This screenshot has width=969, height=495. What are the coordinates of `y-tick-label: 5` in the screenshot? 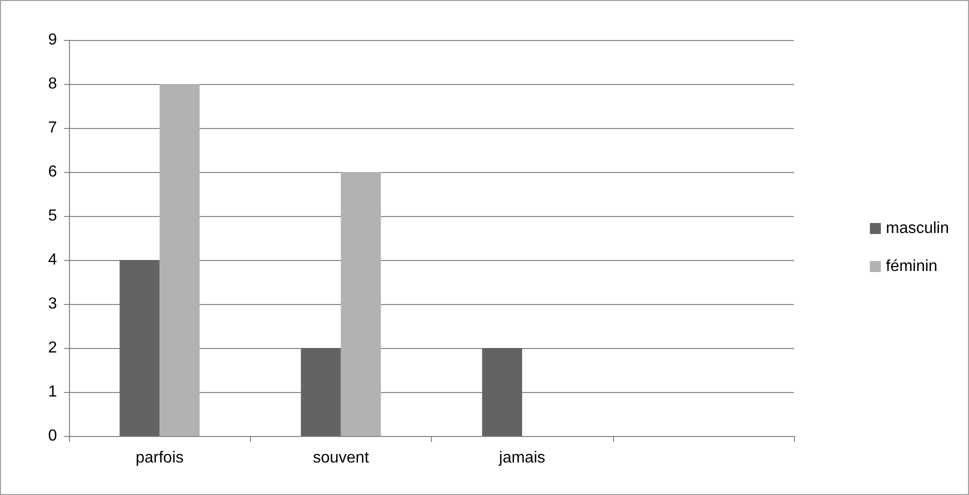 It's located at (53, 216).